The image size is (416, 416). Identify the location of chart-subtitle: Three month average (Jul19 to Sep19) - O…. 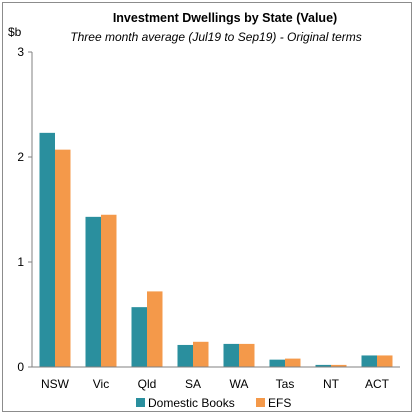
(215, 37).